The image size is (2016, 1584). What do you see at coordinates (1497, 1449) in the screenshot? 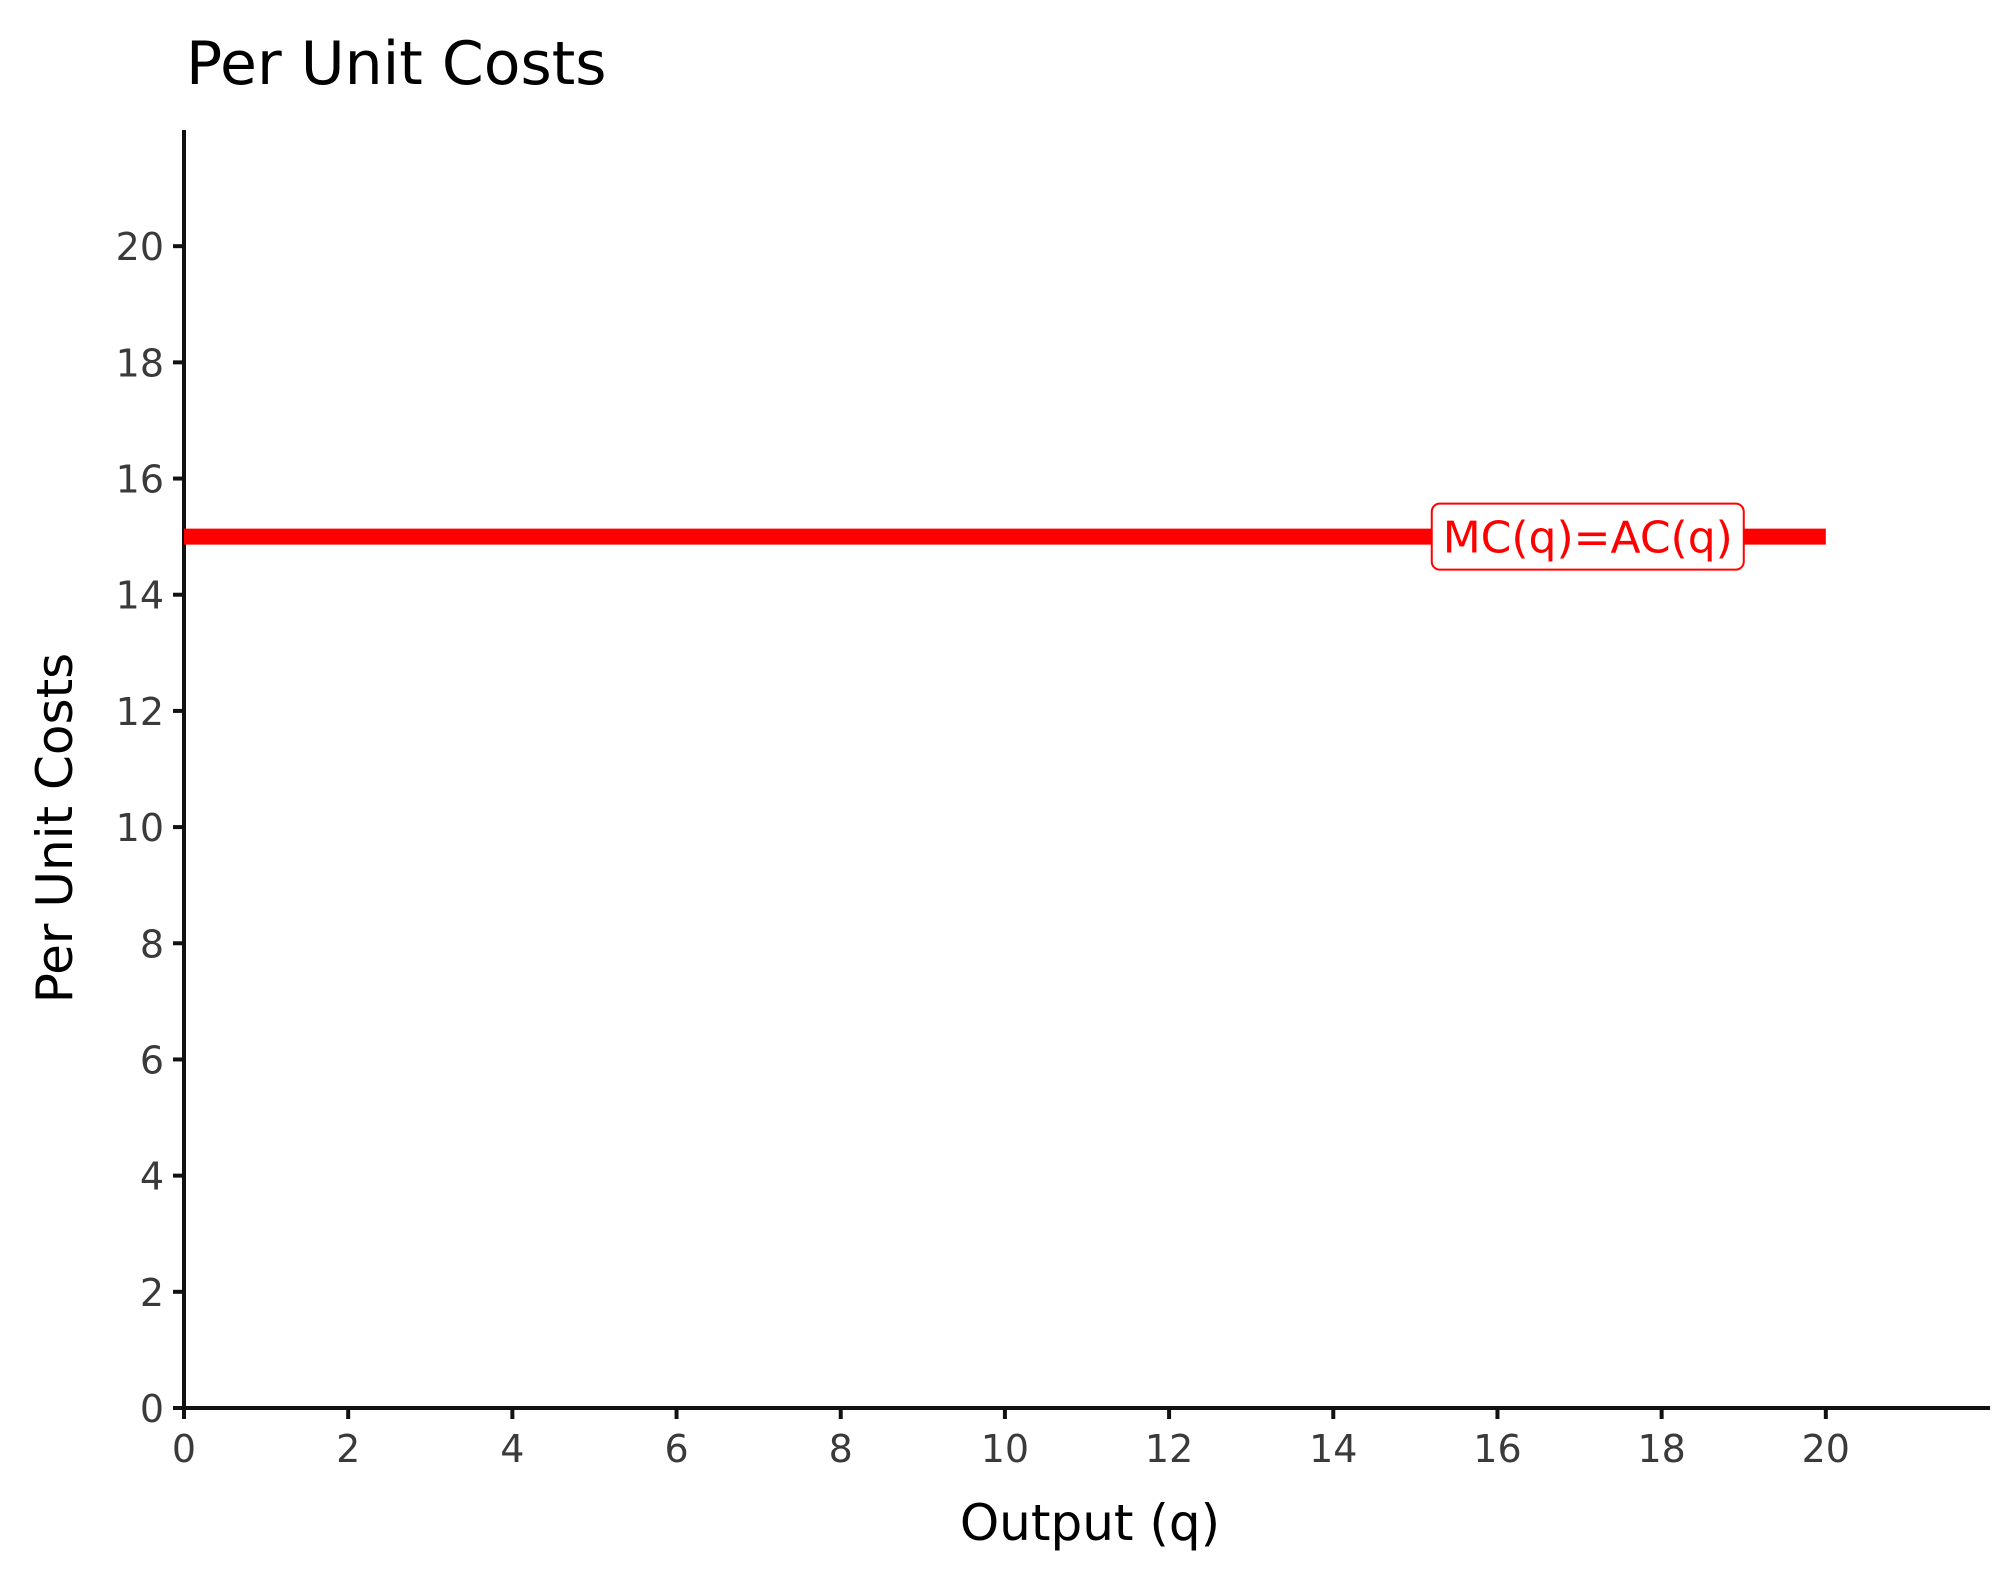
I see `x-tick-label: 16` at bounding box center [1497, 1449].